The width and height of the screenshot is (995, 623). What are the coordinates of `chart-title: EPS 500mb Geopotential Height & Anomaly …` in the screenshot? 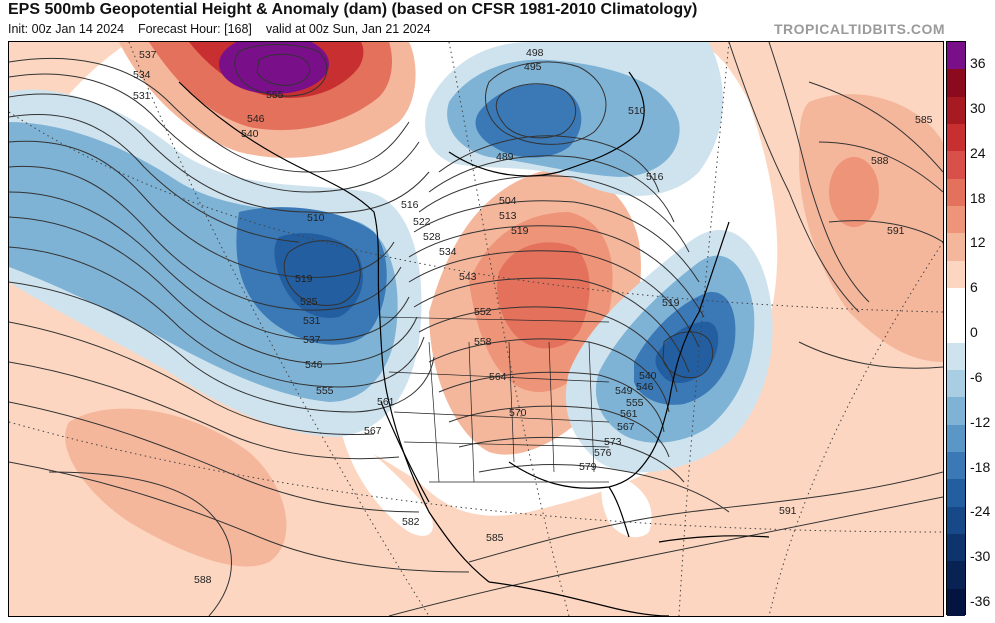 It's located at (353, 9).